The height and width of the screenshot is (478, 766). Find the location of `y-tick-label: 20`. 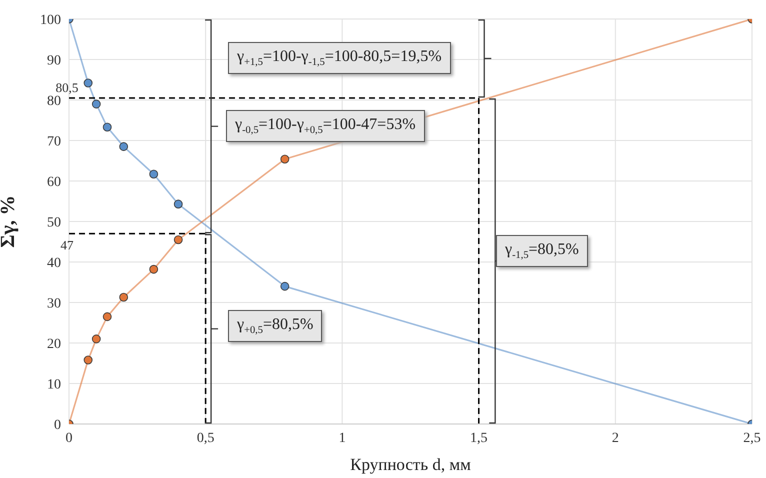

y-tick-label: 20 is located at coordinates (54, 344).